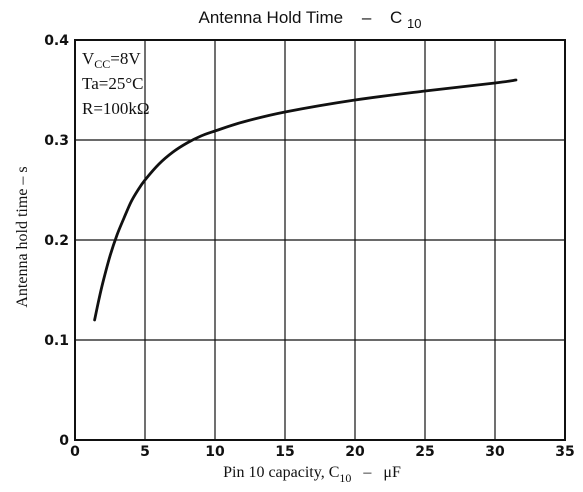  Describe the element at coordinates (270, 17) in the screenshot. I see `chart-title-main: Antenna Hold Time` at that location.